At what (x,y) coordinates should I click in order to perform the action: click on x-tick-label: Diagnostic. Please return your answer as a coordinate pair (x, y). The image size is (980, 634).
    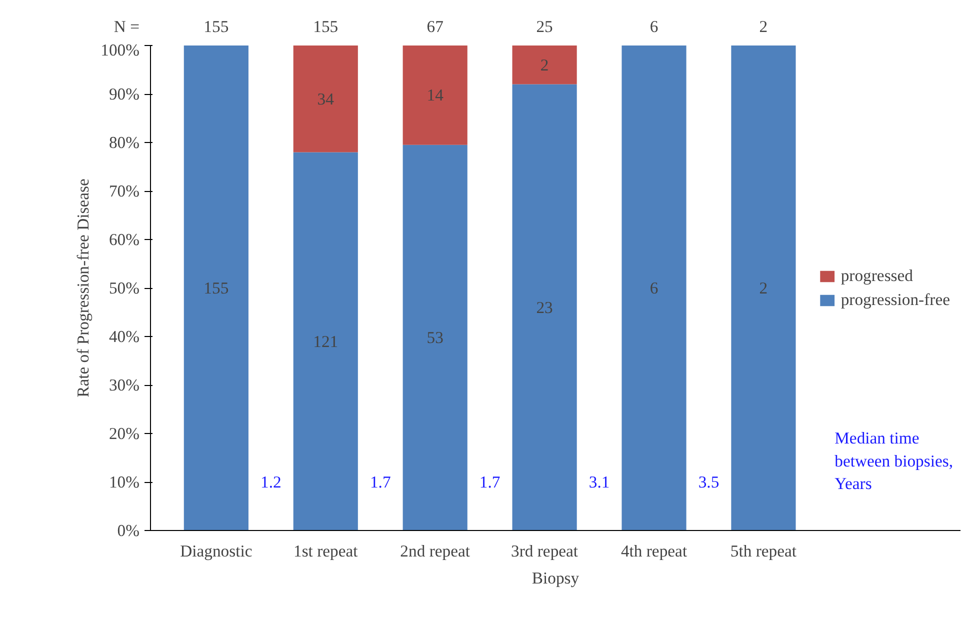
    Looking at the image, I should click on (216, 551).